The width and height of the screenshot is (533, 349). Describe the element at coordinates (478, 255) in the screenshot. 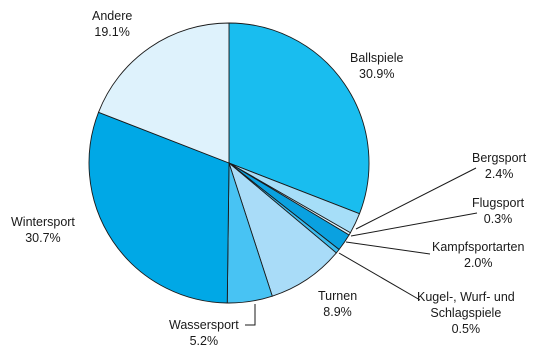

I see `slice-label-kampfsportarten: Kampfsportarten 2.0%` at that location.